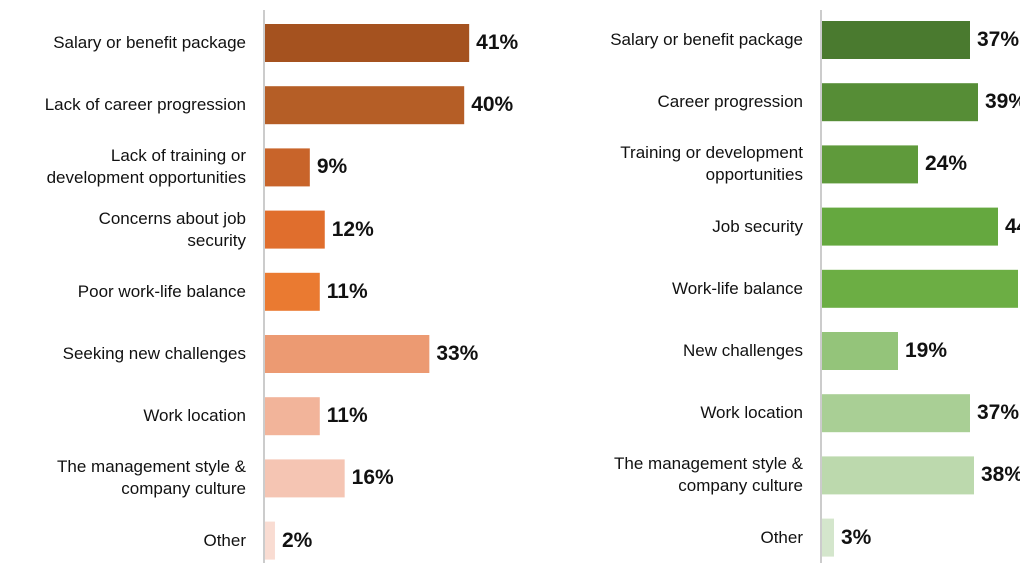 Image resolution: width=1020 pixels, height=563 pixels. What do you see at coordinates (757, 226) in the screenshot?
I see `category-label: Job security` at bounding box center [757, 226].